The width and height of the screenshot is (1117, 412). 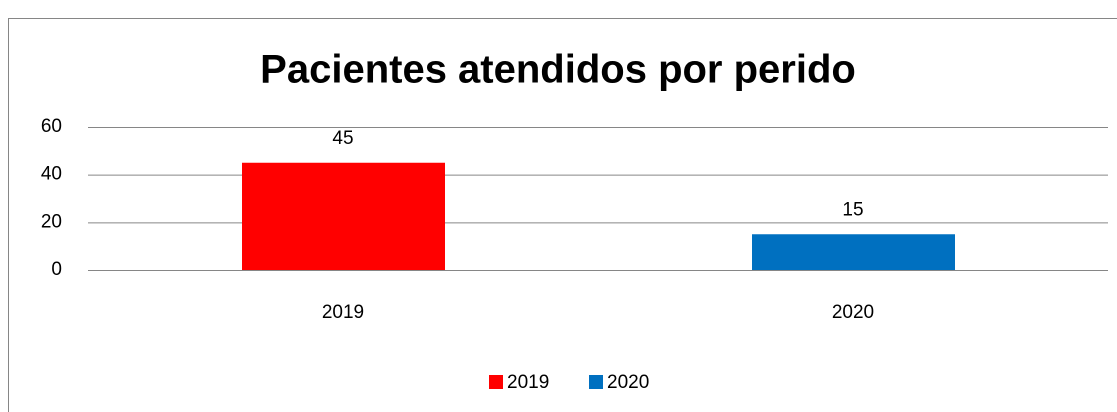 I want to click on chart-title: Pacientes atendidos por perido, so click(x=558, y=70).